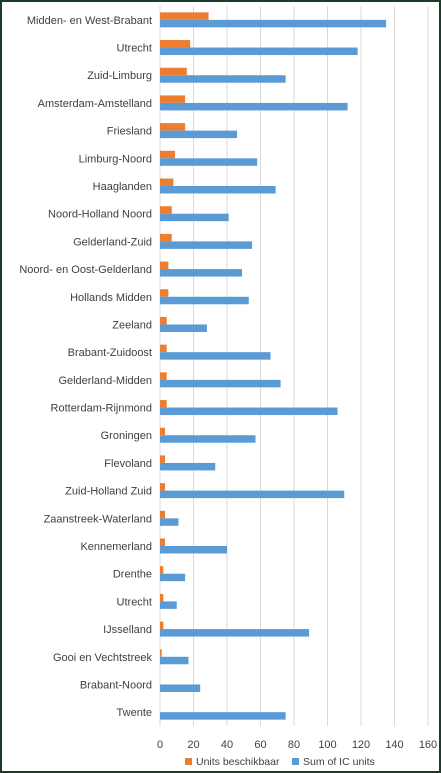 Image resolution: width=441 pixels, height=773 pixels. I want to click on x-tick-label: 80, so click(294, 745).